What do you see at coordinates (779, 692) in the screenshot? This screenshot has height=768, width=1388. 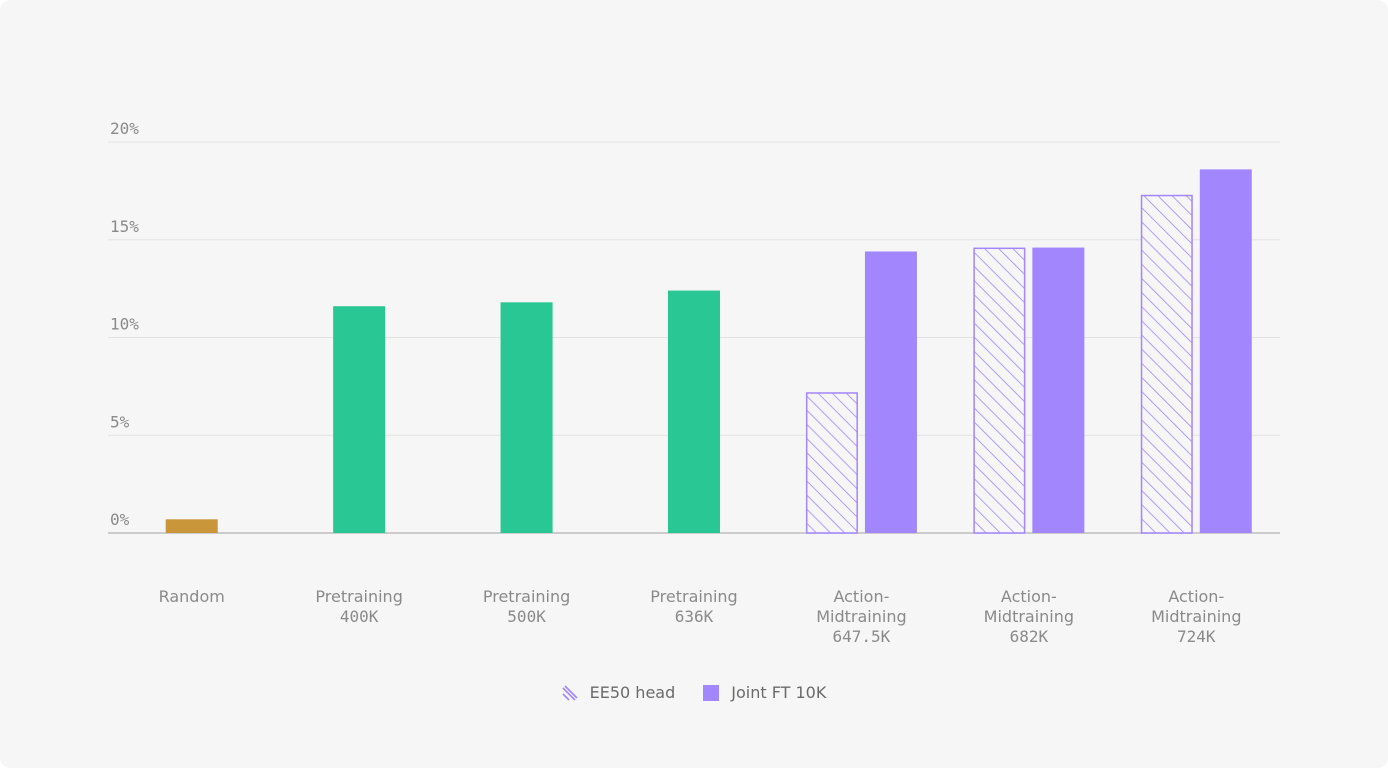 I see `legend-label: Joint FT 10K` at bounding box center [779, 692].